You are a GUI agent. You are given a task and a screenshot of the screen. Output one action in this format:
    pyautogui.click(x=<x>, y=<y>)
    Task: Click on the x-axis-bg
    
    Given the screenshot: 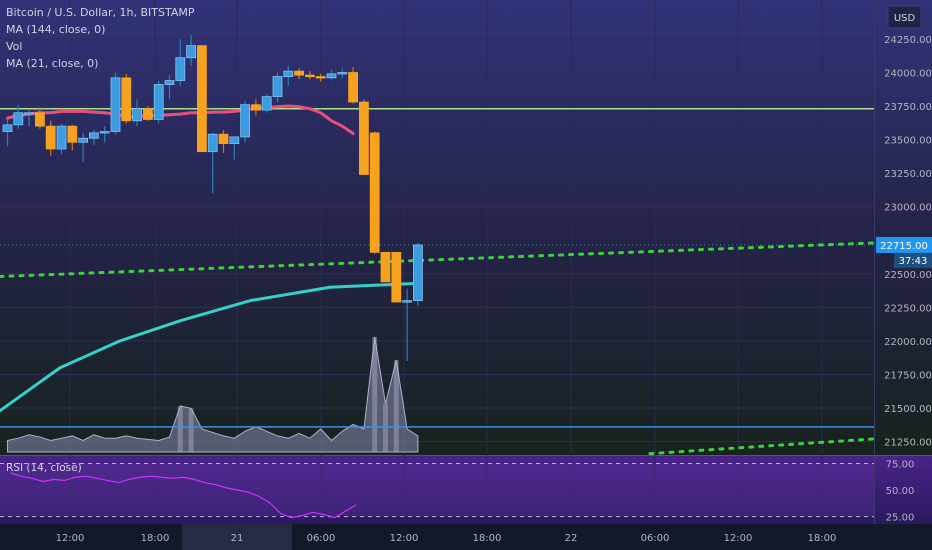 What is the action you would take?
    pyautogui.click(x=466, y=537)
    